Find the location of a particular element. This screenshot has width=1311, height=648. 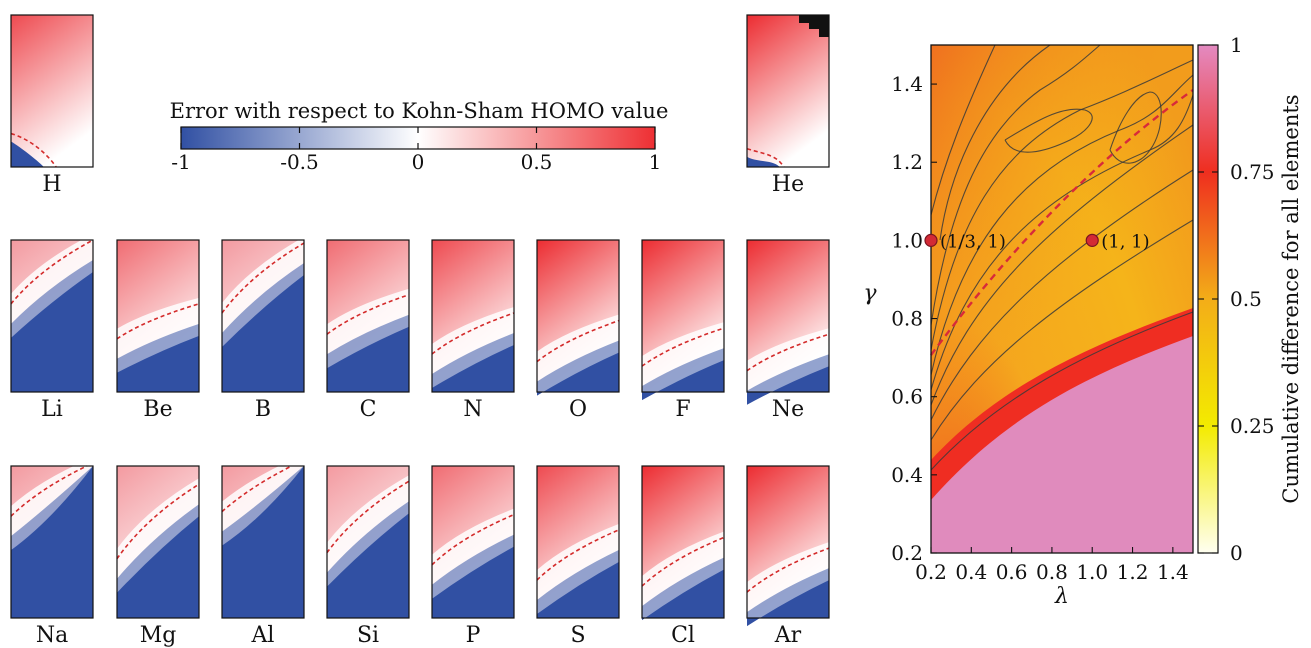

element-panel: Ar is located at coordinates (788, 556).